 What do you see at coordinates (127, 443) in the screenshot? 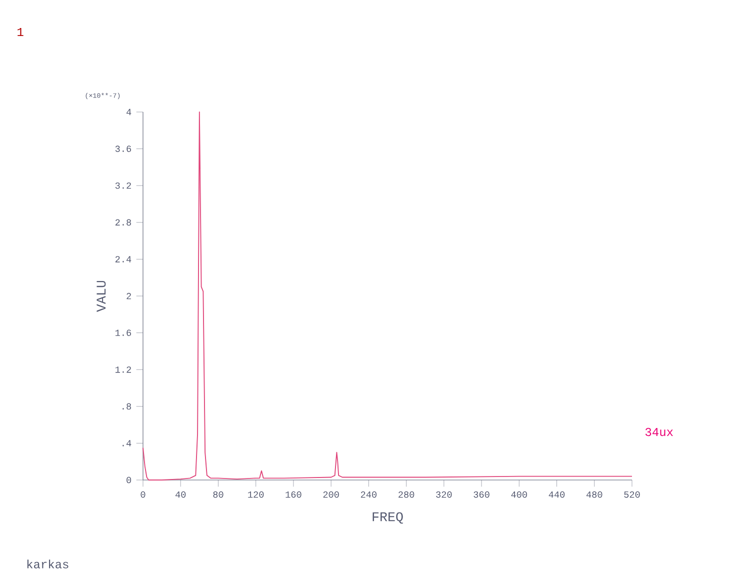
I see `y-tick-label: .4` at bounding box center [127, 443].